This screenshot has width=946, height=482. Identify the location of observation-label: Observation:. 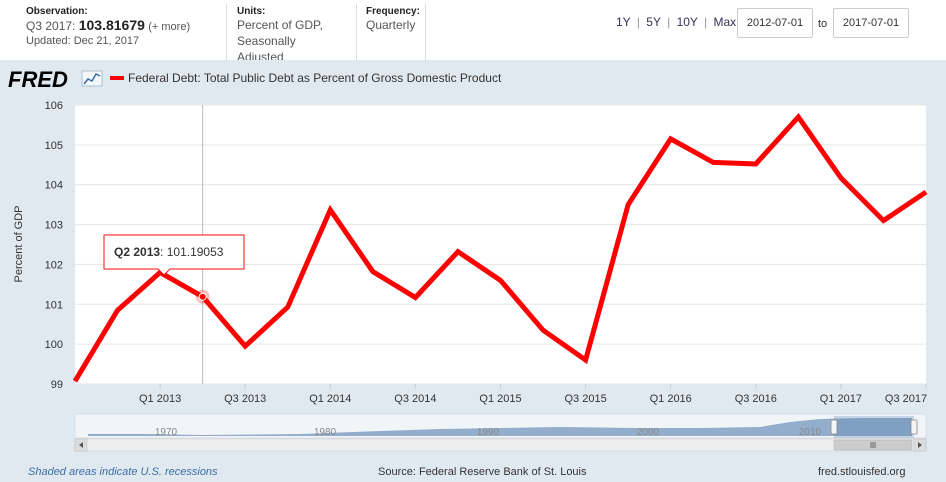
(57, 11).